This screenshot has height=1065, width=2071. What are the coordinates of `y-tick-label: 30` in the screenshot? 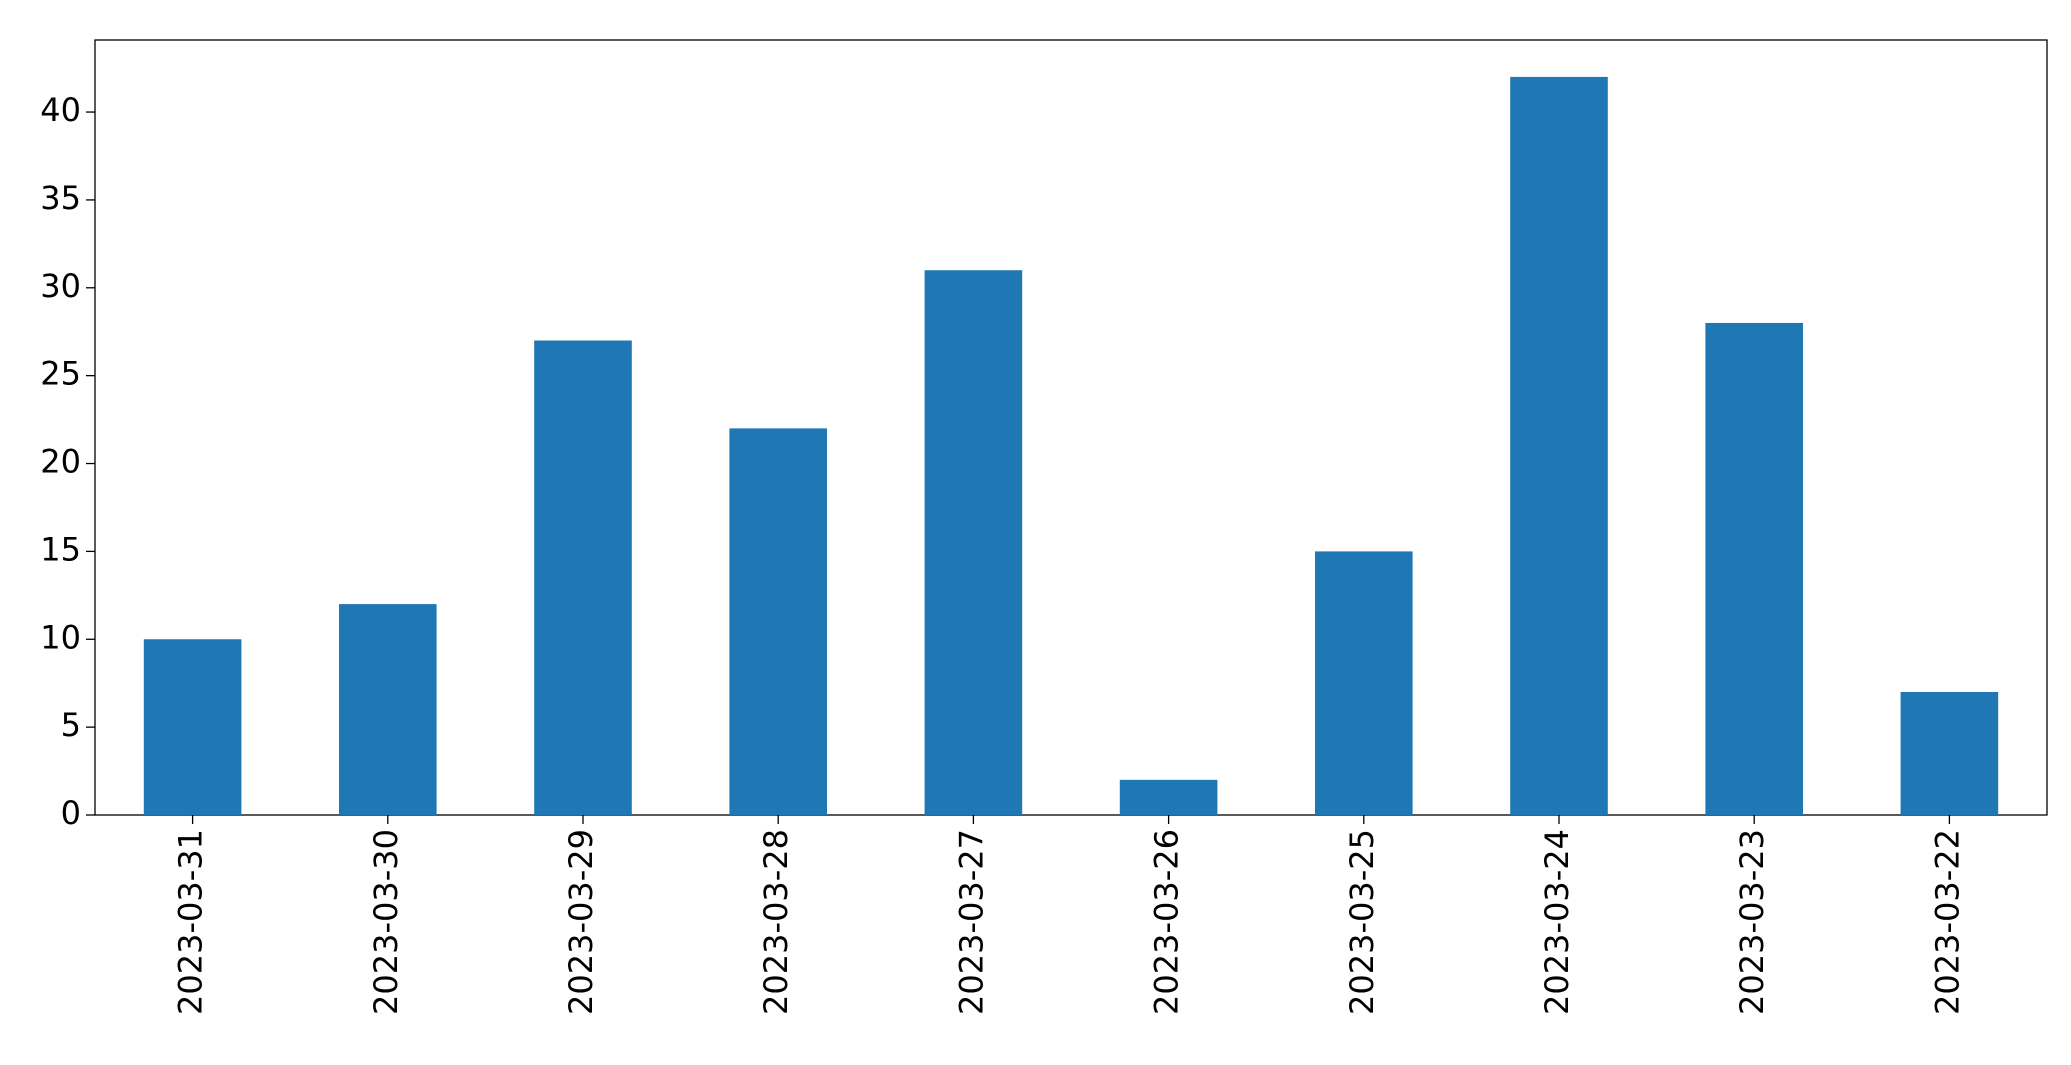 It's located at (60, 286).